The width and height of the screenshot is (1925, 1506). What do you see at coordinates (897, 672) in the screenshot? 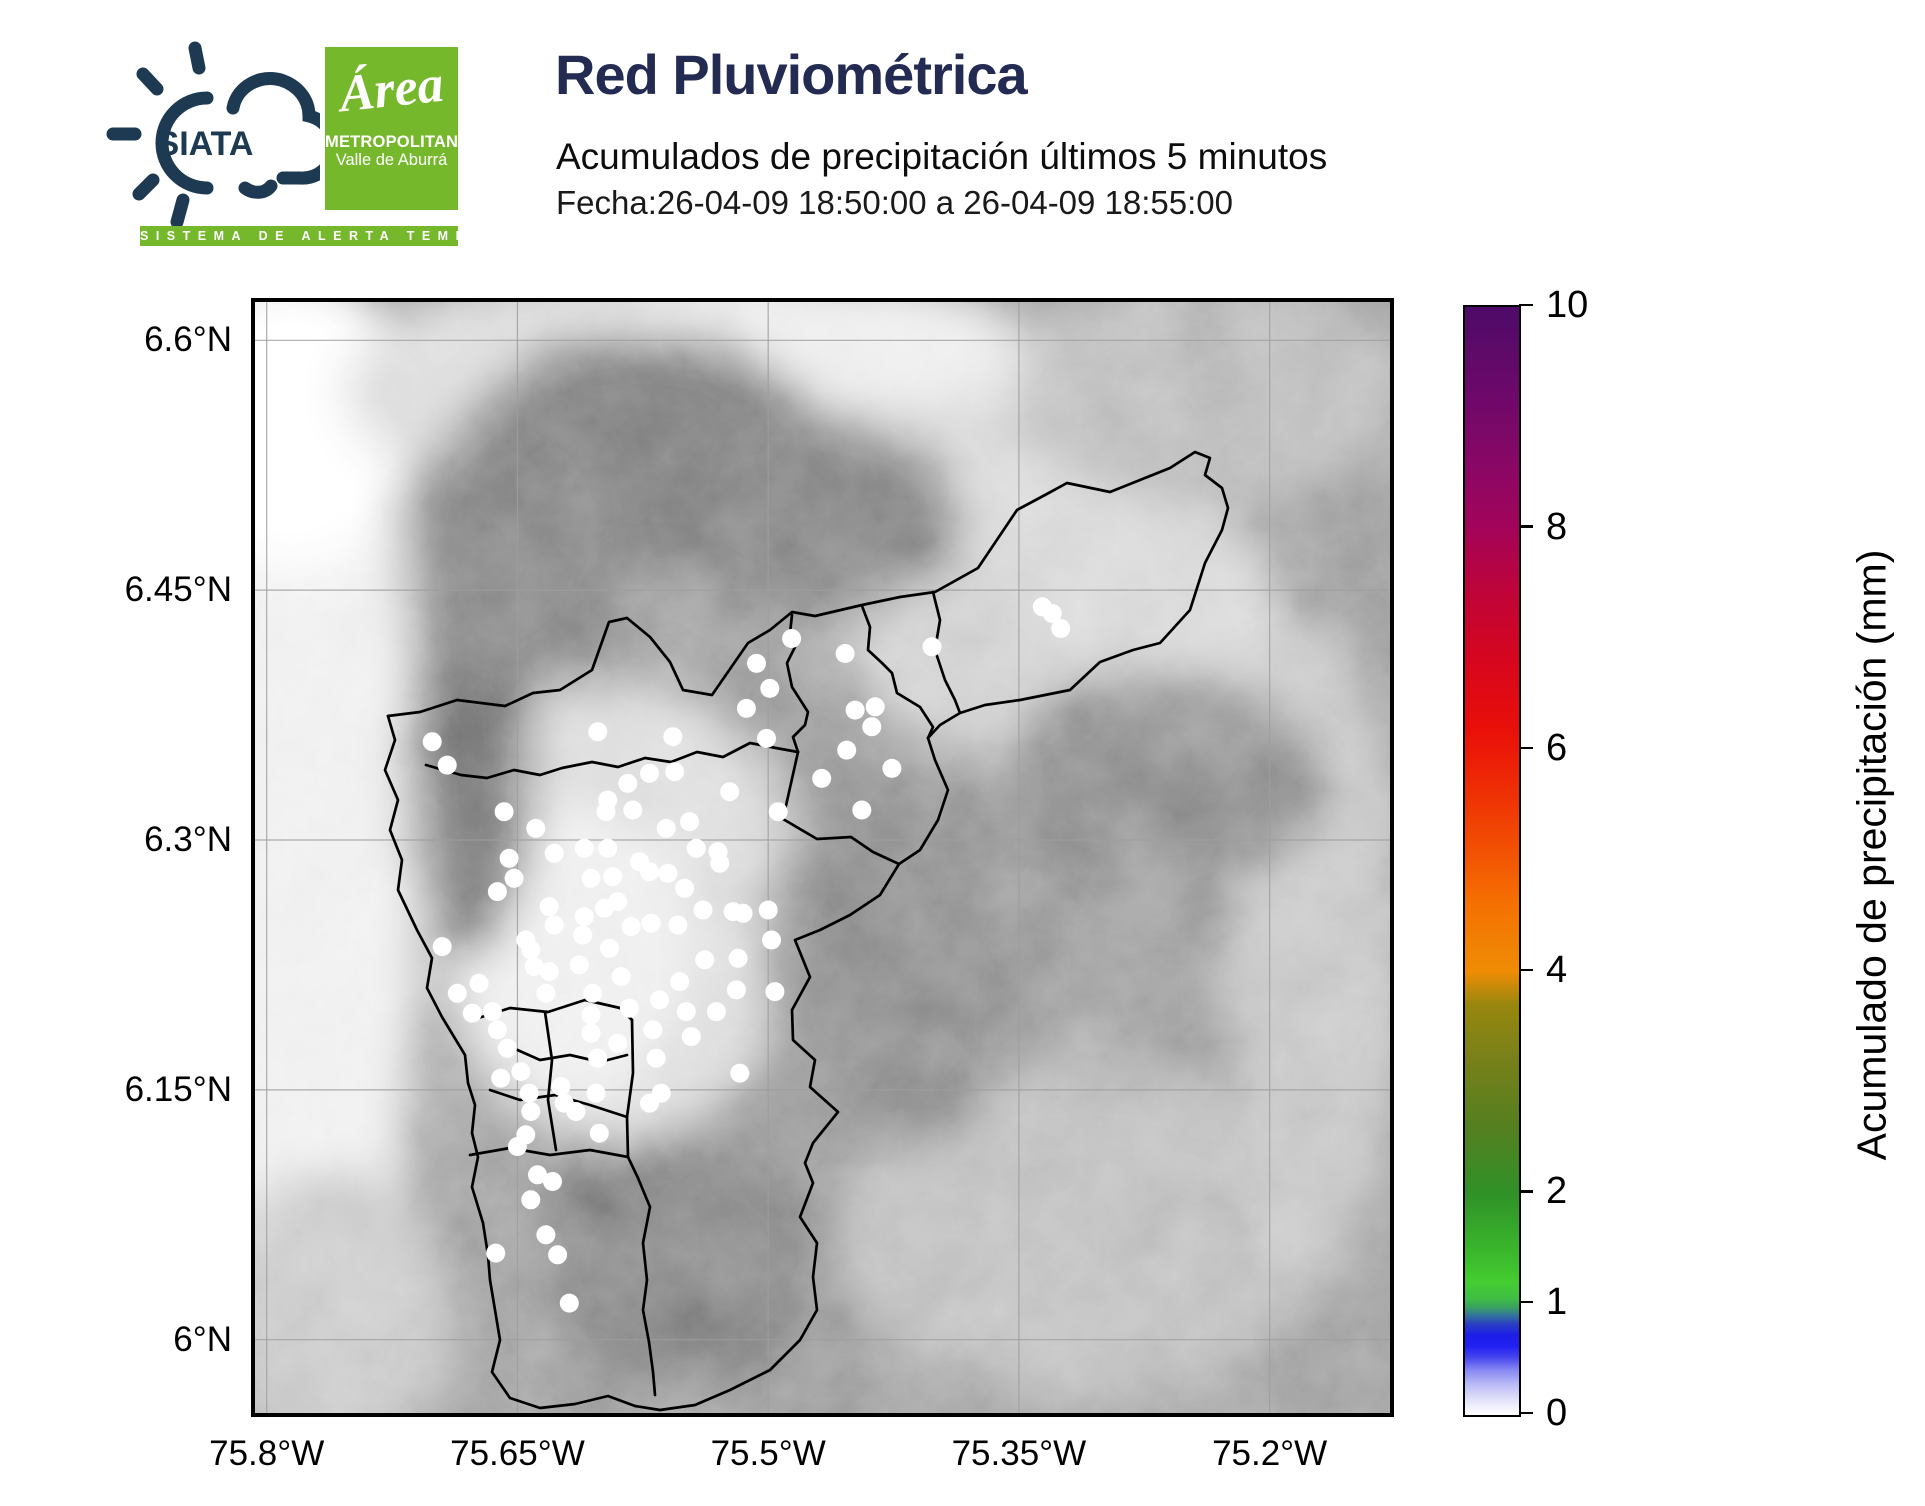
I see `boundary-divide-copacabana-east` at bounding box center [897, 672].